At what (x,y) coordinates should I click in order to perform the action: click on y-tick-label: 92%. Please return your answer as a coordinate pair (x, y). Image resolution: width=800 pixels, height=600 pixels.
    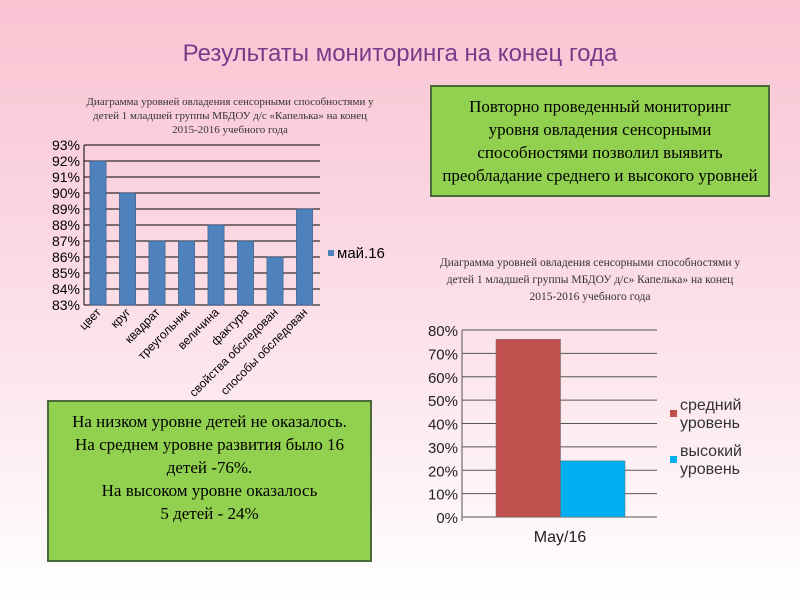
    Looking at the image, I should click on (66, 161).